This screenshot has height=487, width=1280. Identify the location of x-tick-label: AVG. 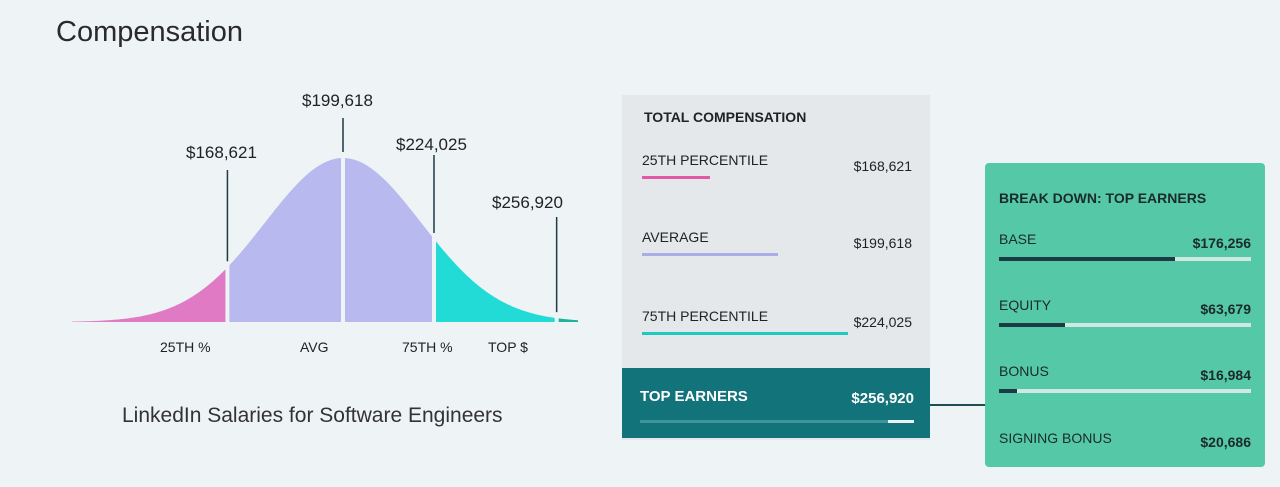
(314, 347).